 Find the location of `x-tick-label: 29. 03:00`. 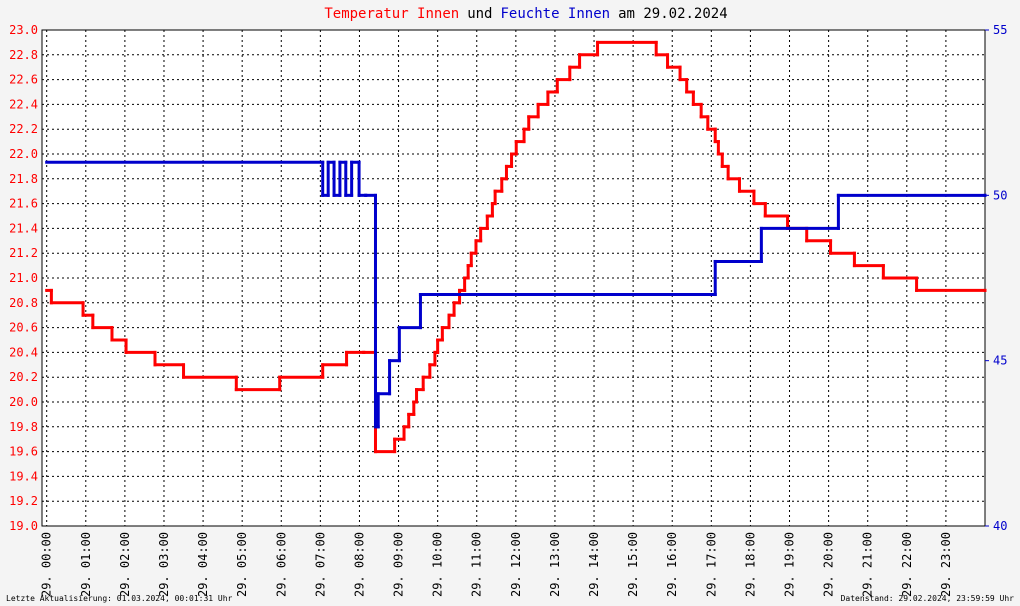

x-tick-label: 29. 03:00 is located at coordinates (164, 564).